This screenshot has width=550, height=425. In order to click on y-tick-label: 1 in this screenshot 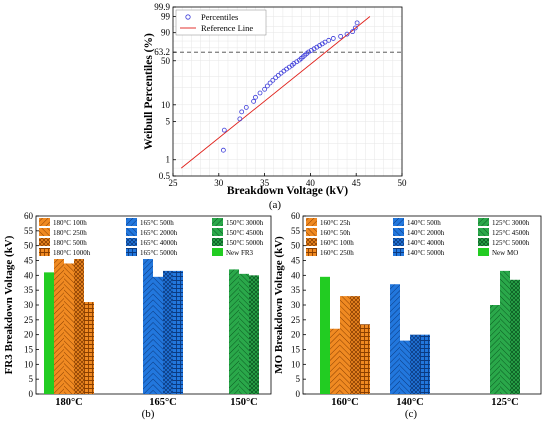, I will do `click(168, 160)`.